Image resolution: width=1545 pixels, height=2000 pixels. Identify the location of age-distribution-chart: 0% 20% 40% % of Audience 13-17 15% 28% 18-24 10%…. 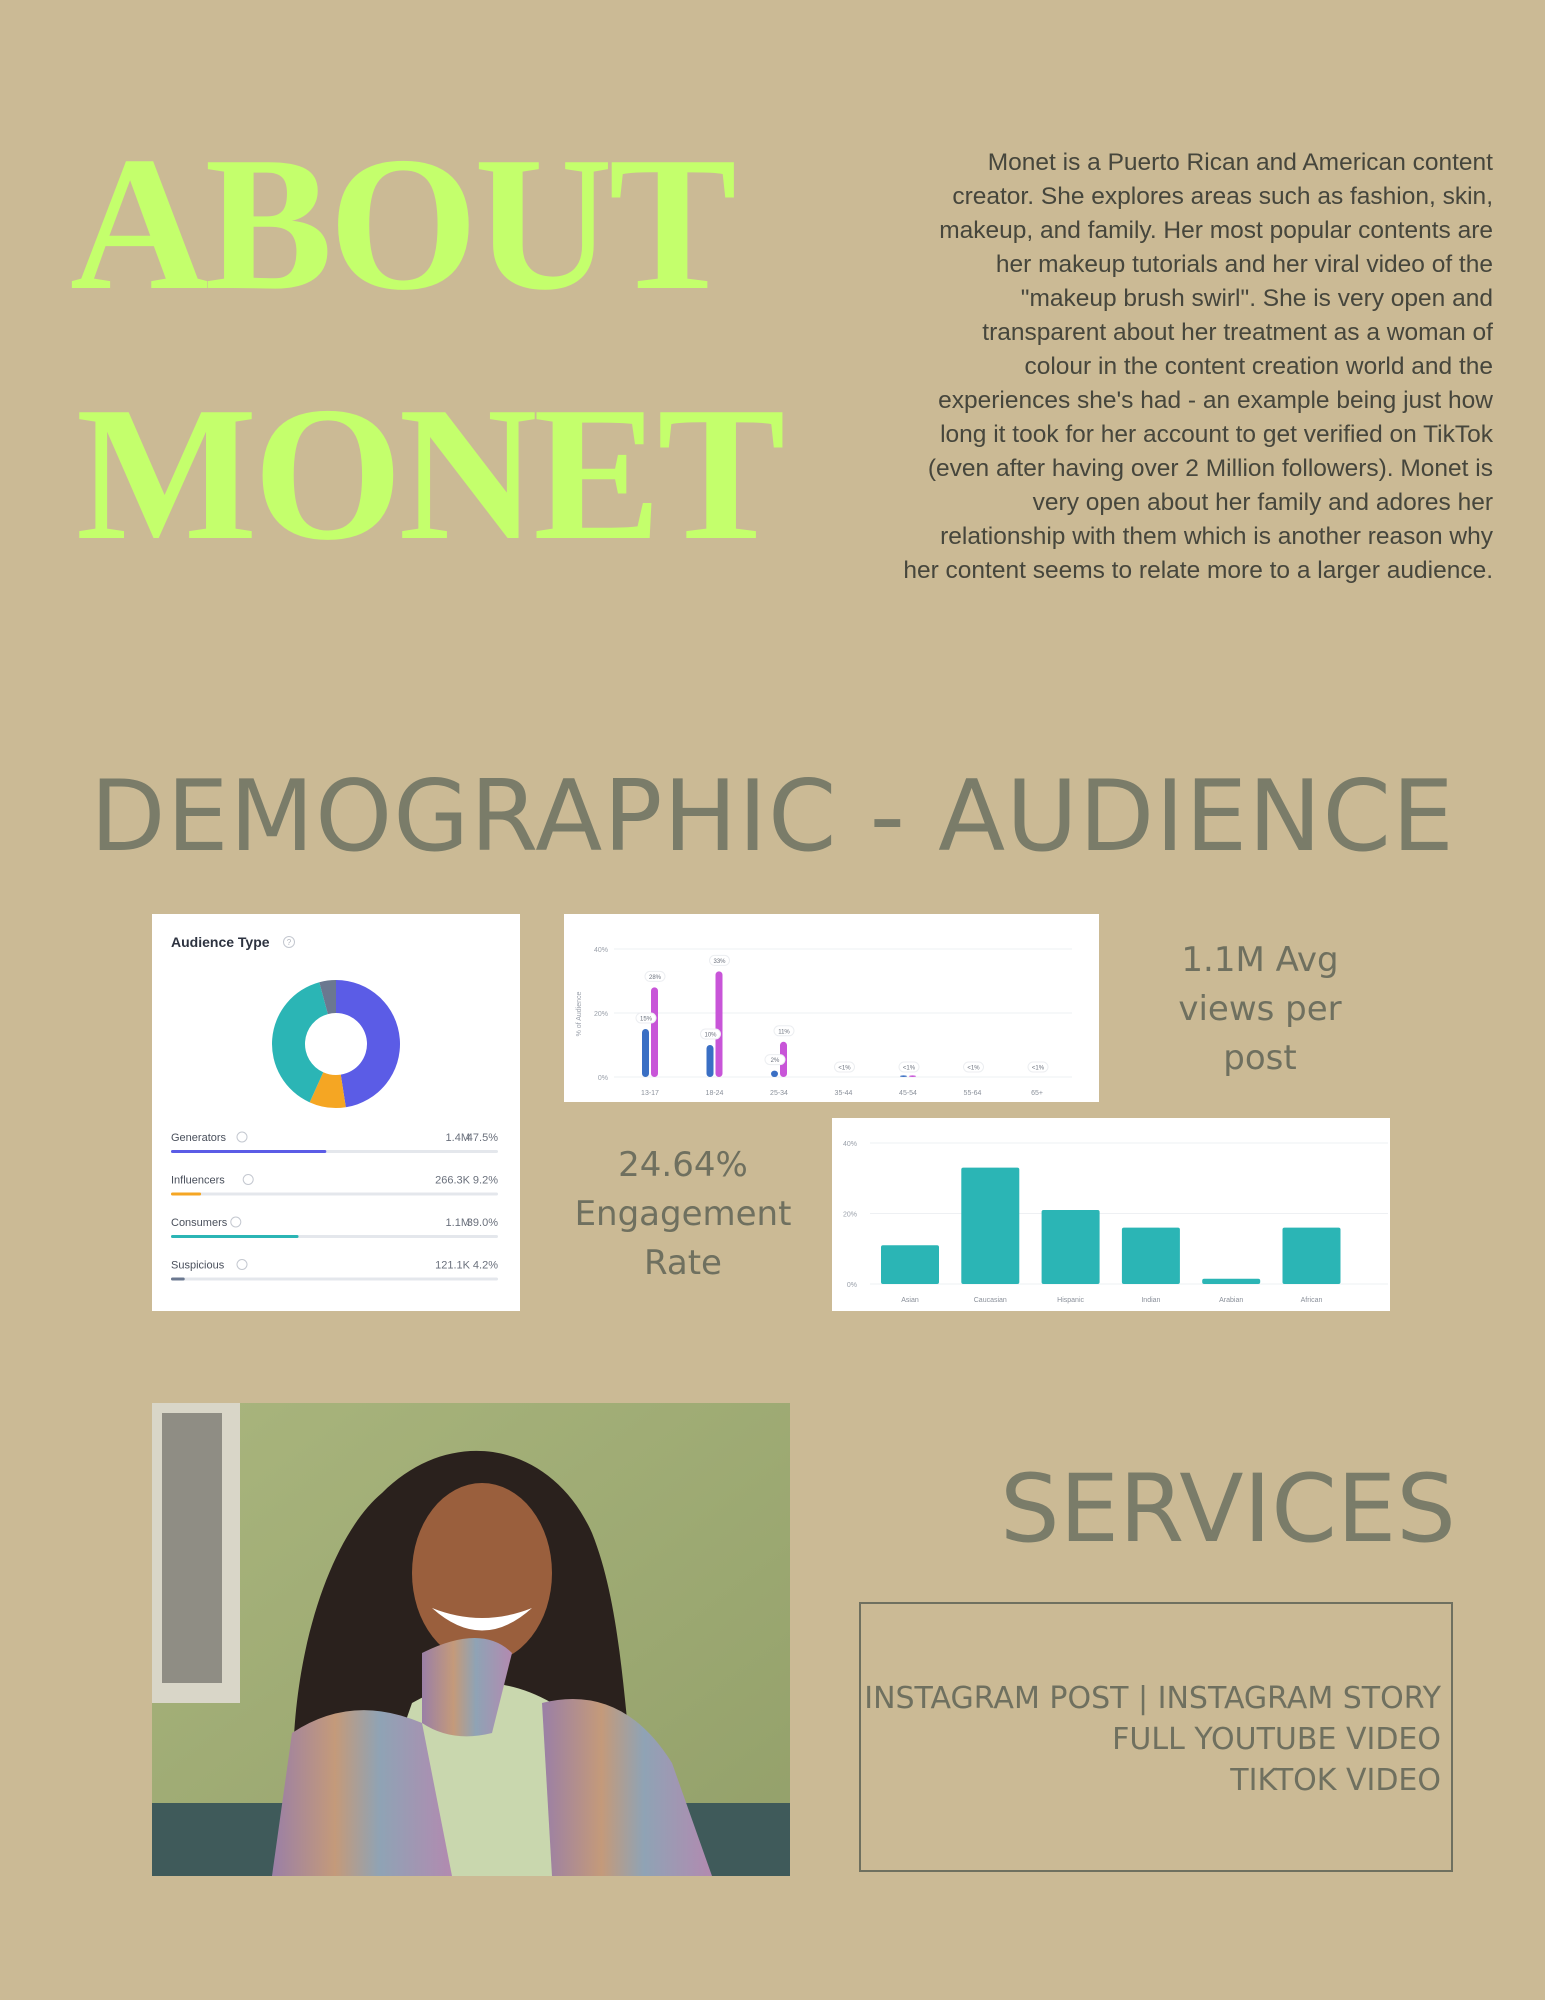
(824, 1022).